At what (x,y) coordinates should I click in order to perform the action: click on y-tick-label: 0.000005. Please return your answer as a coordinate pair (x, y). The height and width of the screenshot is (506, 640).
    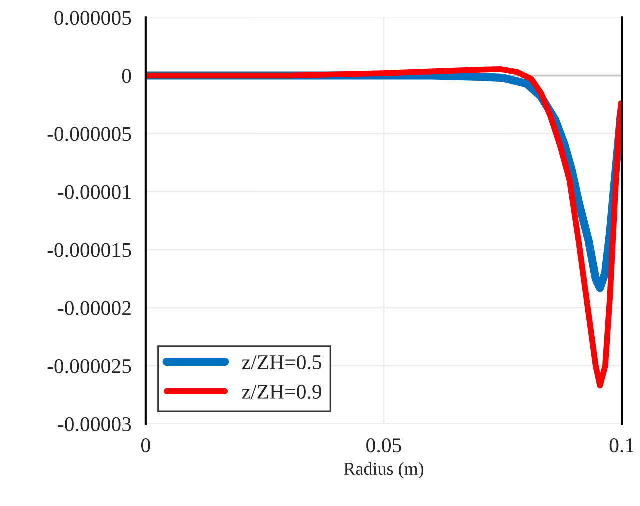
    Looking at the image, I should click on (93, 18).